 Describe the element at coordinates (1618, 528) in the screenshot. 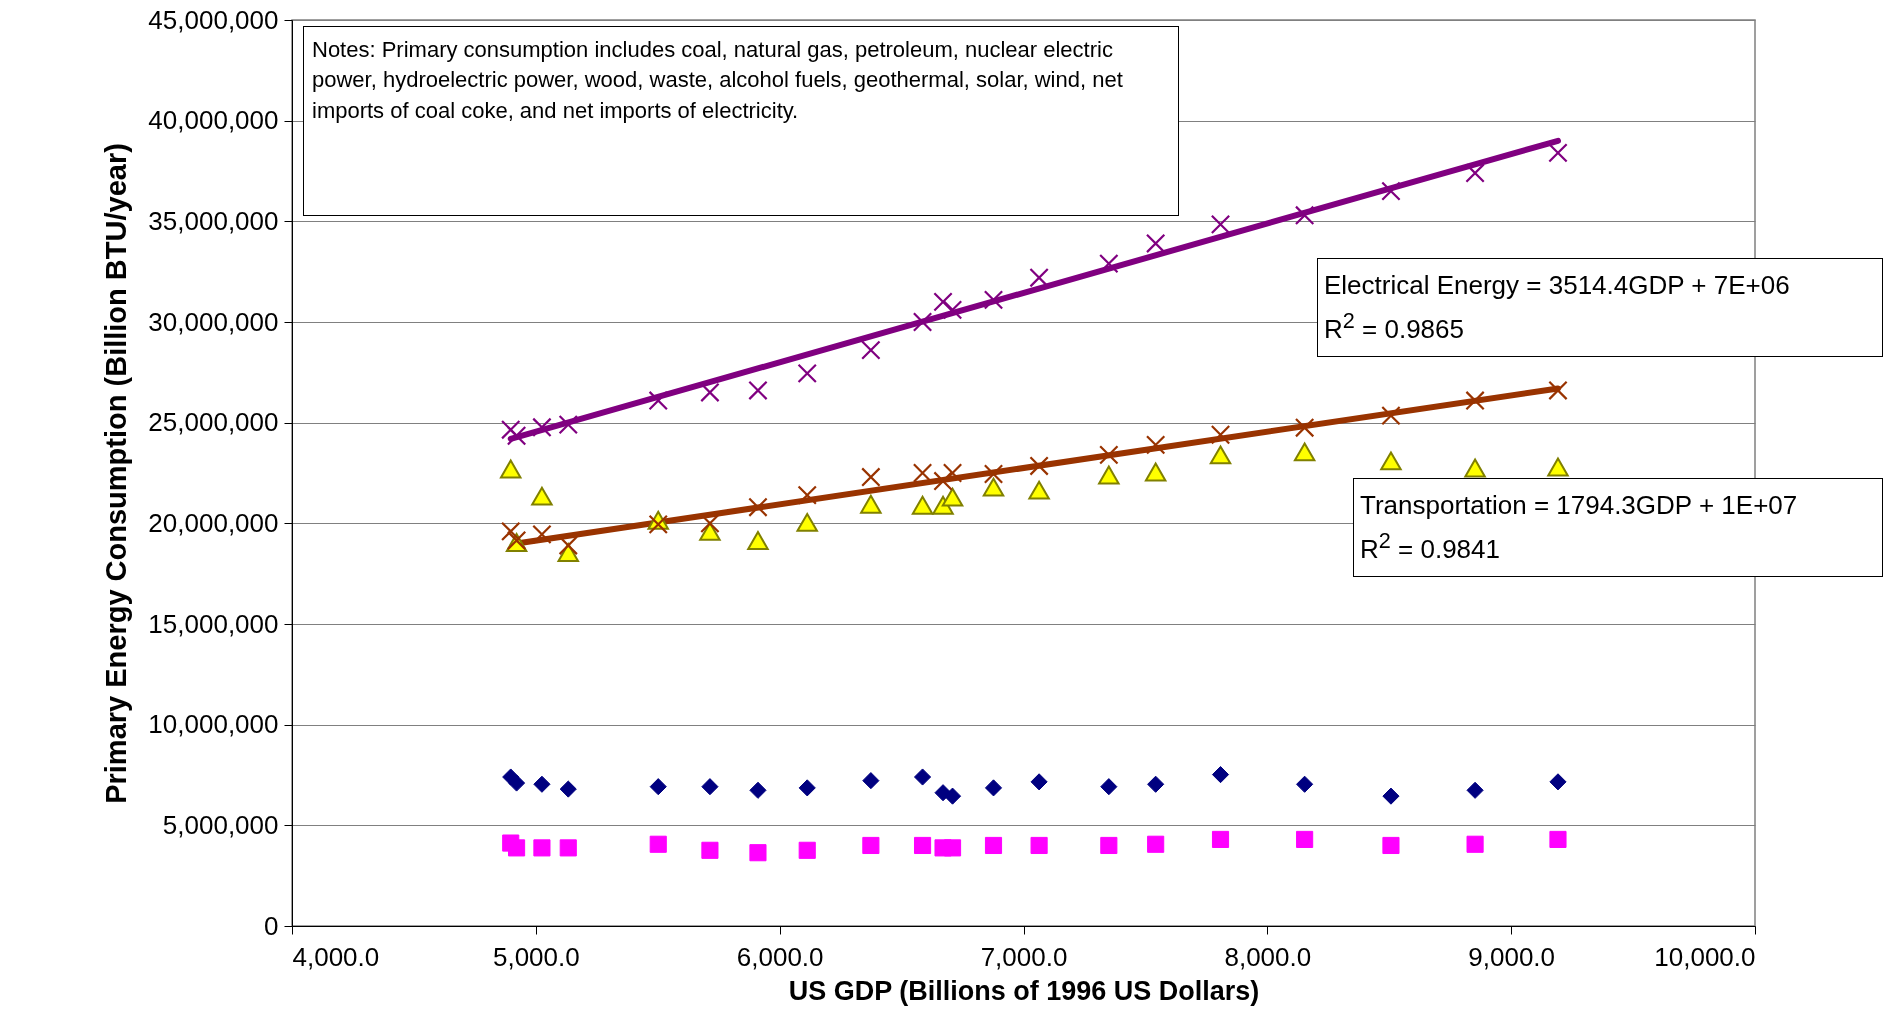

I see `text-box: Transportation = 1794.3GDP + 1E+07 R$^{2}$ = 0.9841` at that location.